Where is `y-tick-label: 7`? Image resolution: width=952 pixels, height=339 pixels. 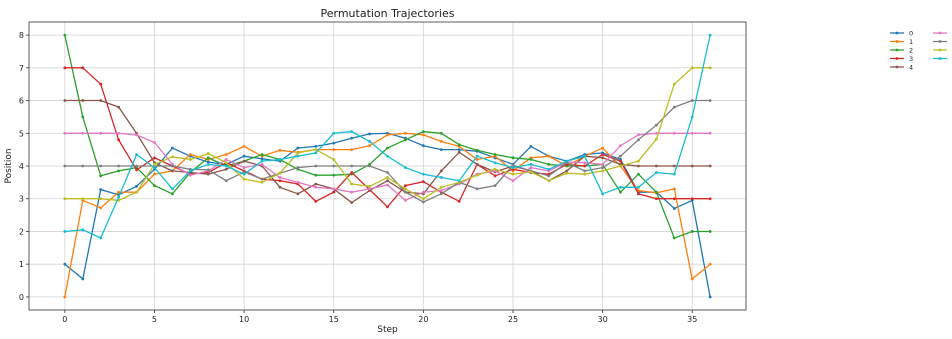
y-tick-label: 7 is located at coordinates (21, 68).